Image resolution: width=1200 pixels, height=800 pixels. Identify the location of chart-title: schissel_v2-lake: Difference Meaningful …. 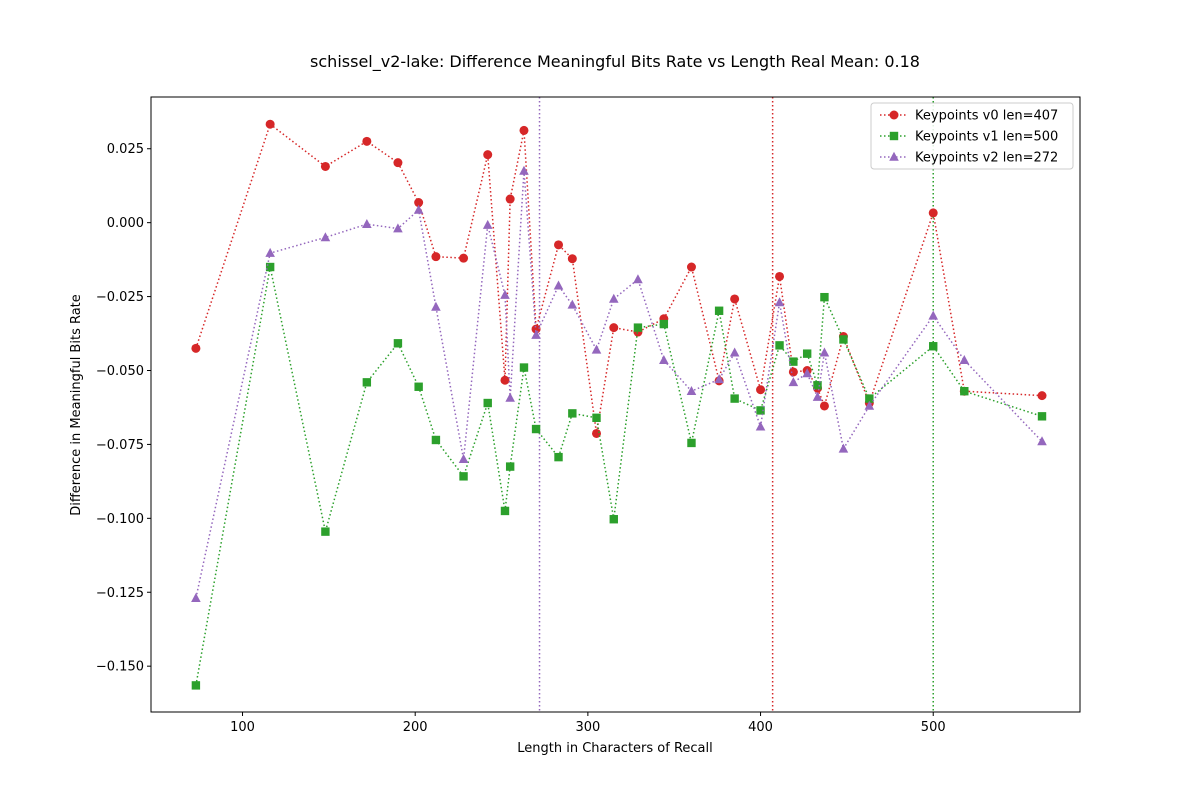
(615, 62).